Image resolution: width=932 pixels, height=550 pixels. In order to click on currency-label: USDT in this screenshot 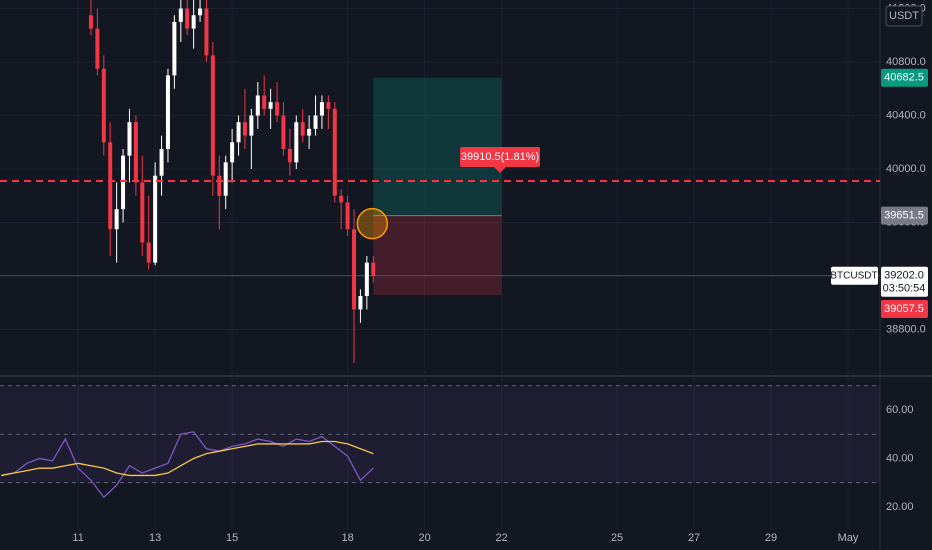, I will do `click(904, 16)`.